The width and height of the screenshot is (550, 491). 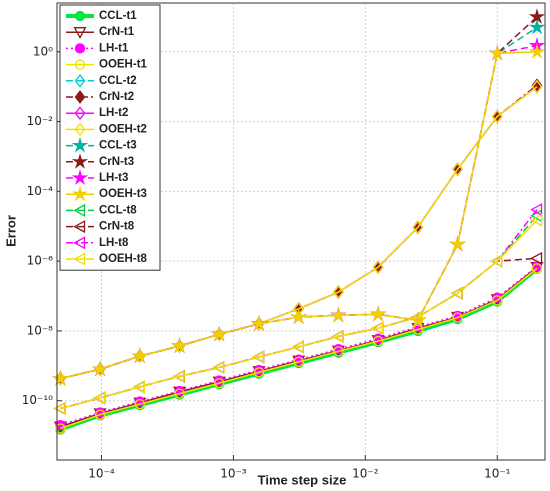 I want to click on x-axis-label: Time step size, so click(x=302, y=479).